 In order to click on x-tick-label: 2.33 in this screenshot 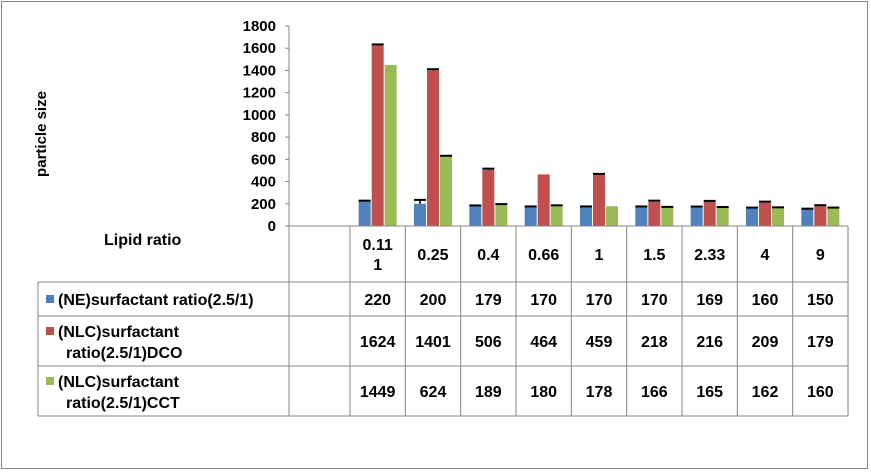, I will do `click(709, 255)`.